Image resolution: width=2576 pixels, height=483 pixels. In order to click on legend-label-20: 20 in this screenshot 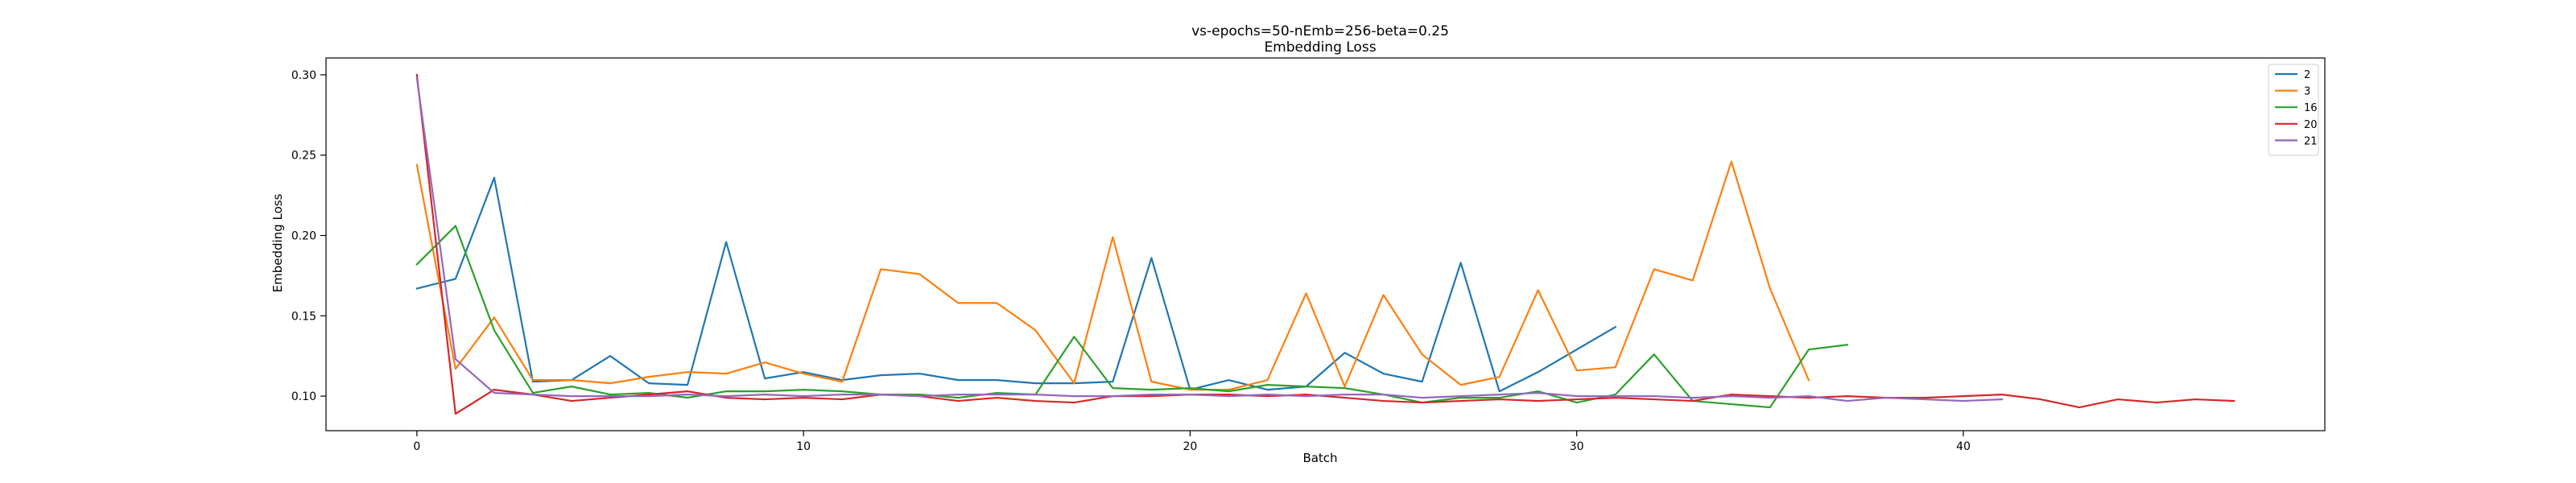, I will do `click(2311, 125)`.